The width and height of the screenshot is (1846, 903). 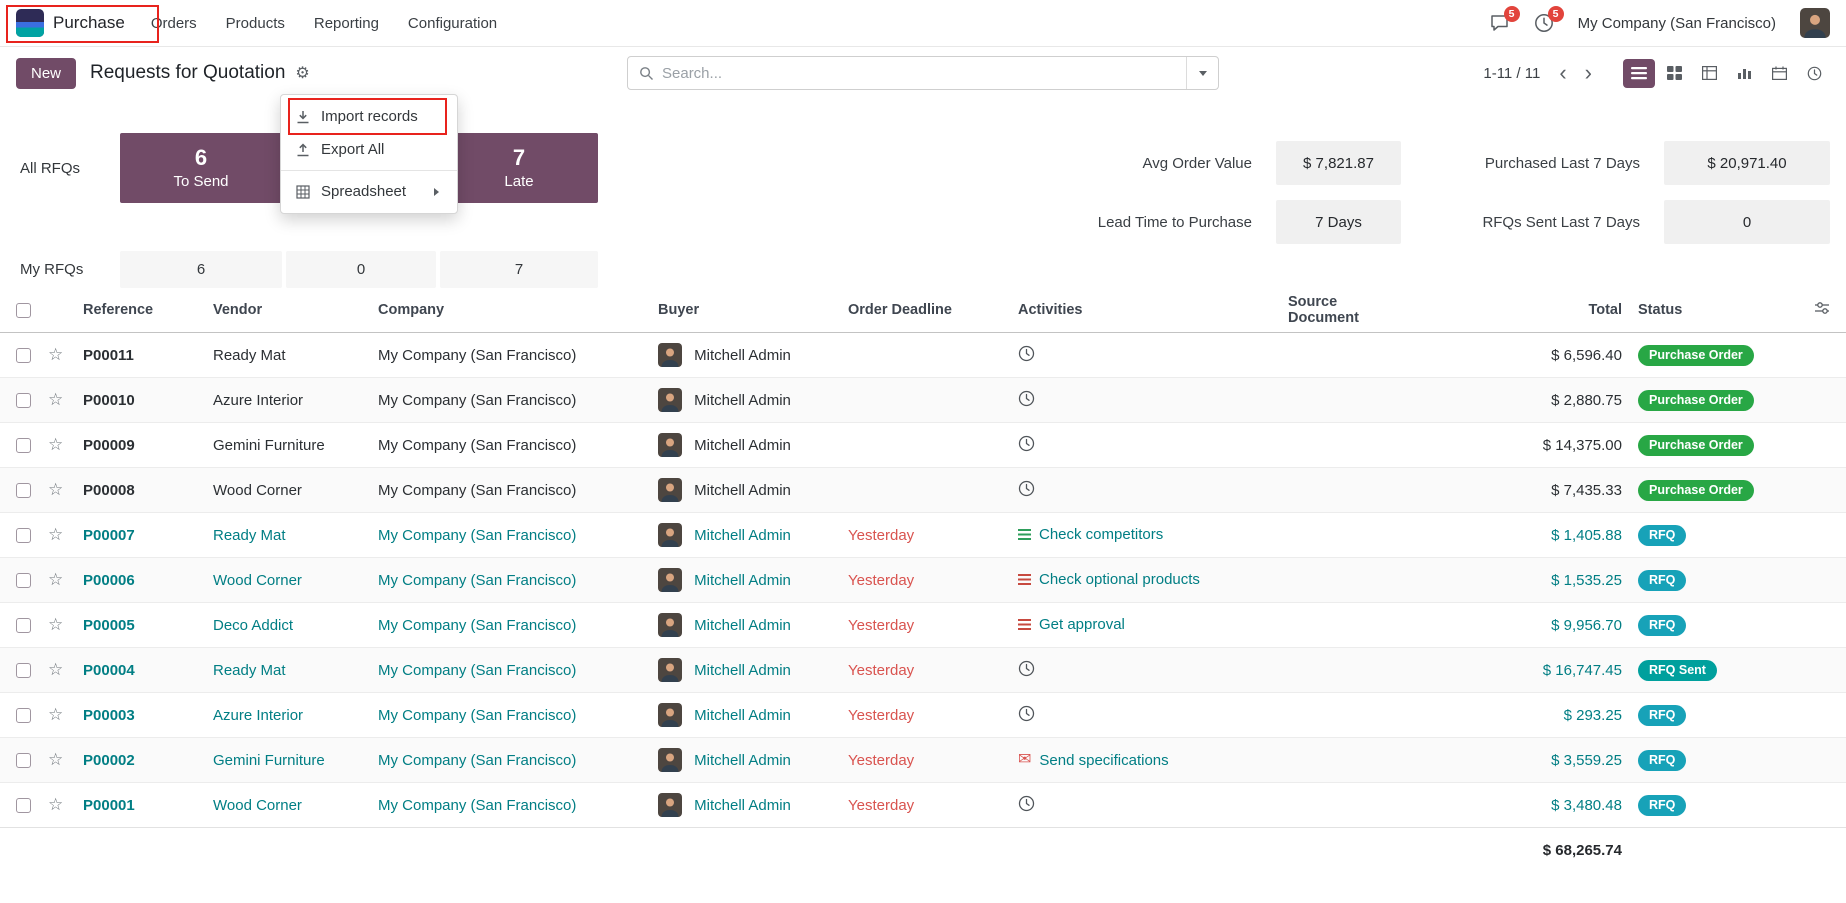 I want to click on cell-total: $ 1,405.88, so click(x=1586, y=535).